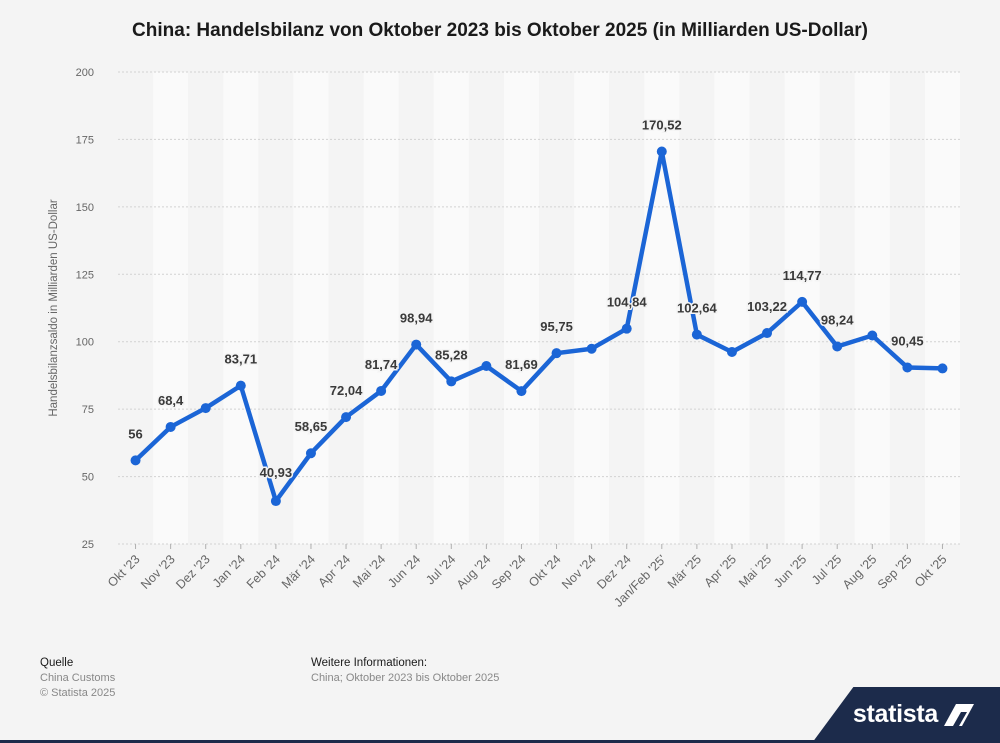  Describe the element at coordinates (369, 571) in the screenshot. I see `x-tick-label: Mai '24` at that location.